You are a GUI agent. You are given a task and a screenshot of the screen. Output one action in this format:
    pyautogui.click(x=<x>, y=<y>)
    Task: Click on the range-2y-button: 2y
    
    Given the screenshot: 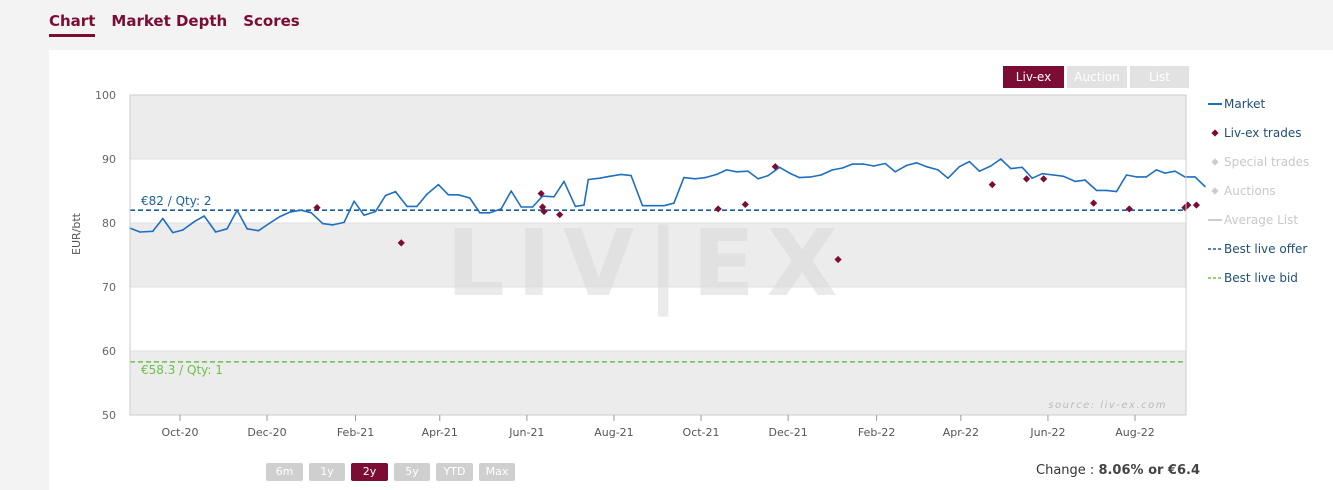 What is the action you would take?
    pyautogui.click(x=369, y=472)
    